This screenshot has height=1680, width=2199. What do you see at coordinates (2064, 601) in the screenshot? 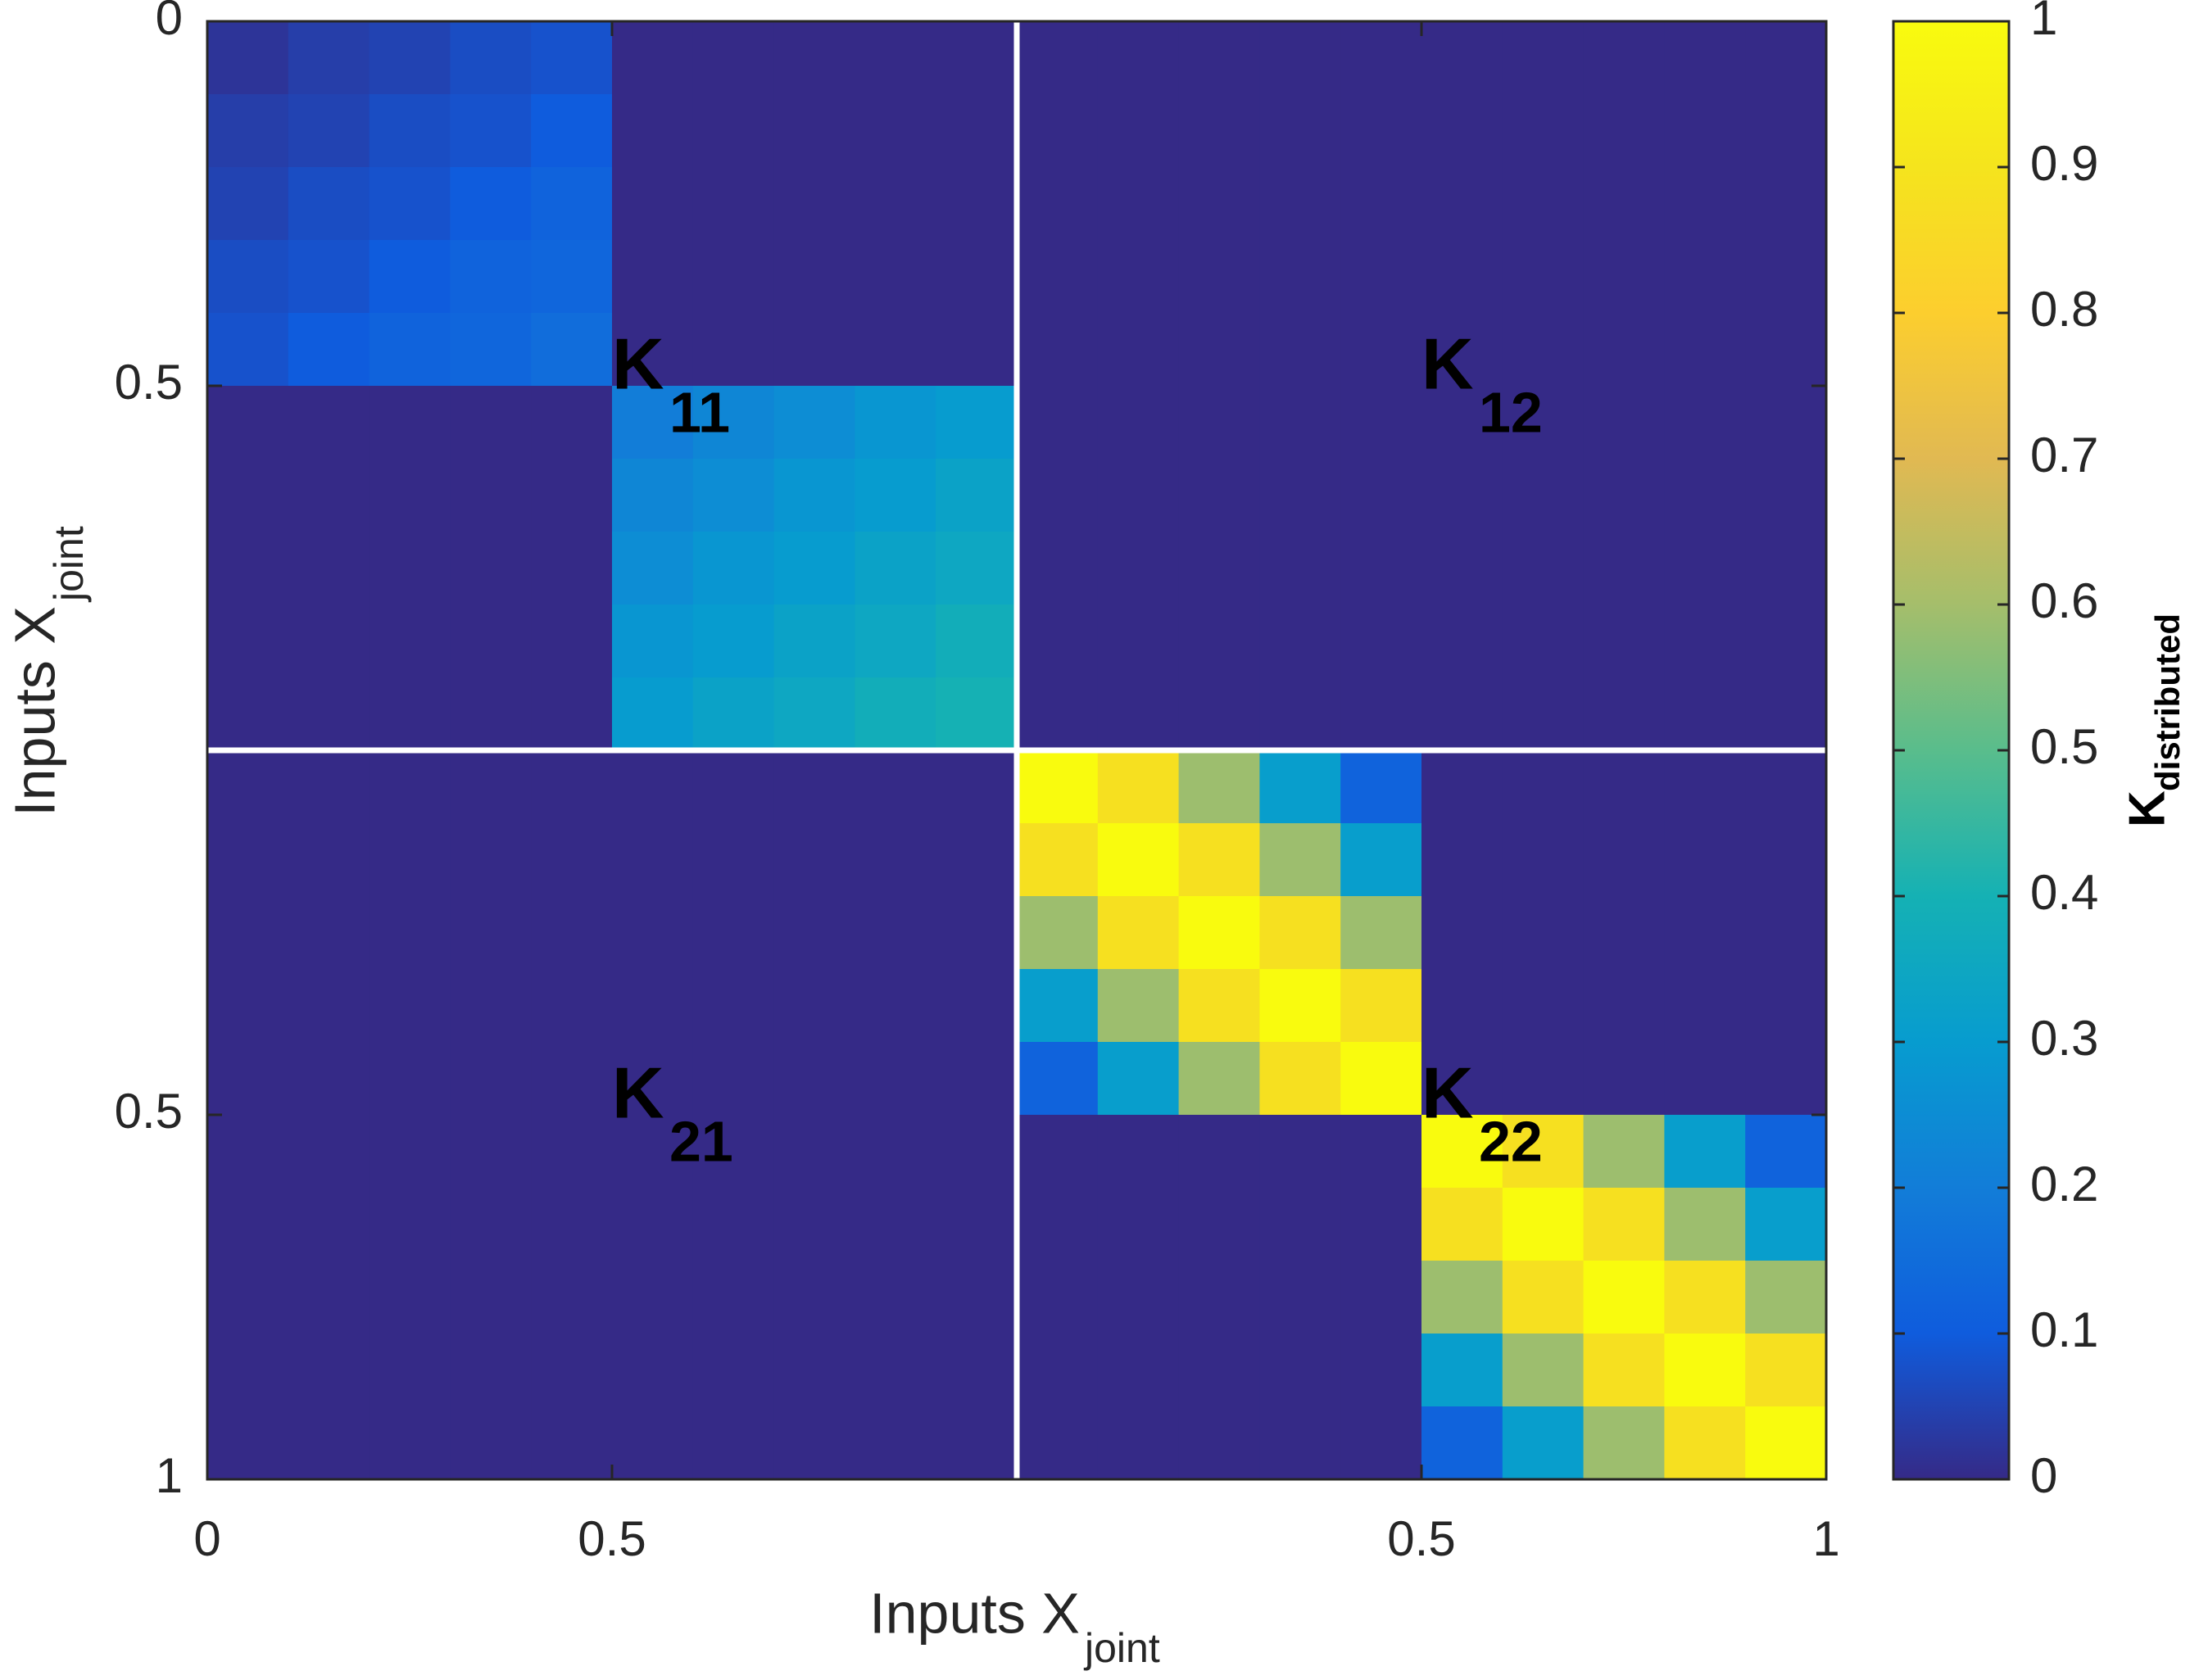
I see `colorbar-tick-label: 0.6` at bounding box center [2064, 601].